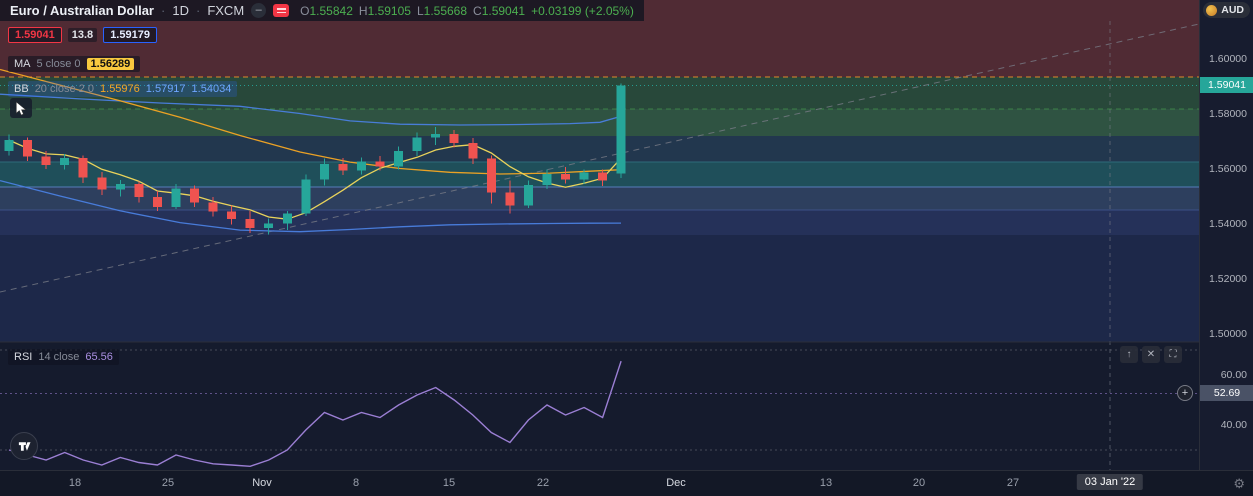 This screenshot has width=1253, height=496. Describe the element at coordinates (226, 10) in the screenshot. I see `exchange-label: FXCM` at that location.